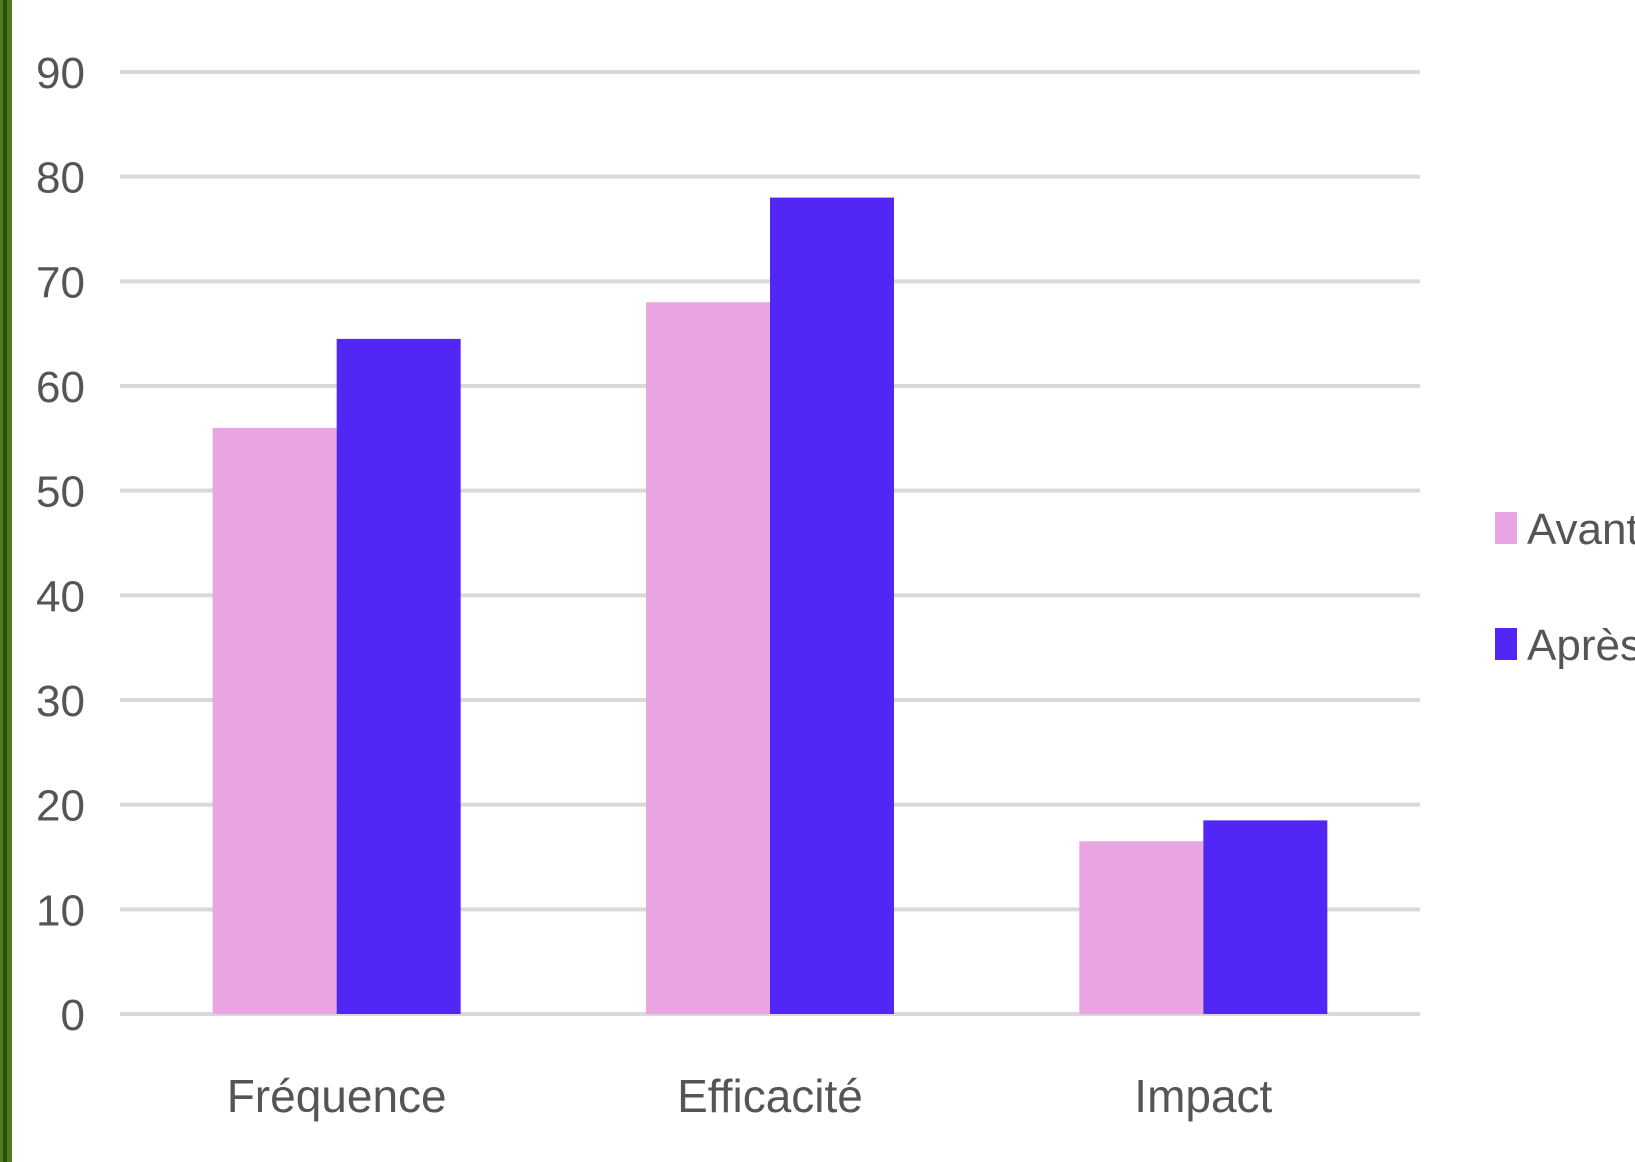 The image size is (1635, 1162). What do you see at coordinates (770, 1096) in the screenshot?
I see `x-category-label: Efficacité` at bounding box center [770, 1096].